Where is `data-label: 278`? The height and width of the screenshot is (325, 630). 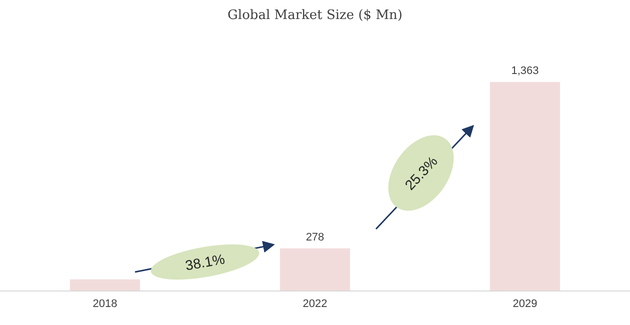
data-label: 278 is located at coordinates (315, 237).